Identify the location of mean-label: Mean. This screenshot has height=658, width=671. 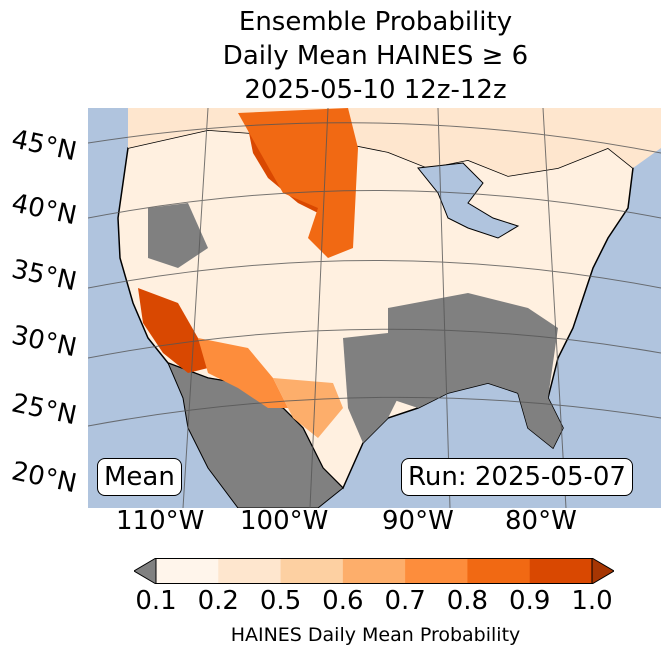
(139, 477).